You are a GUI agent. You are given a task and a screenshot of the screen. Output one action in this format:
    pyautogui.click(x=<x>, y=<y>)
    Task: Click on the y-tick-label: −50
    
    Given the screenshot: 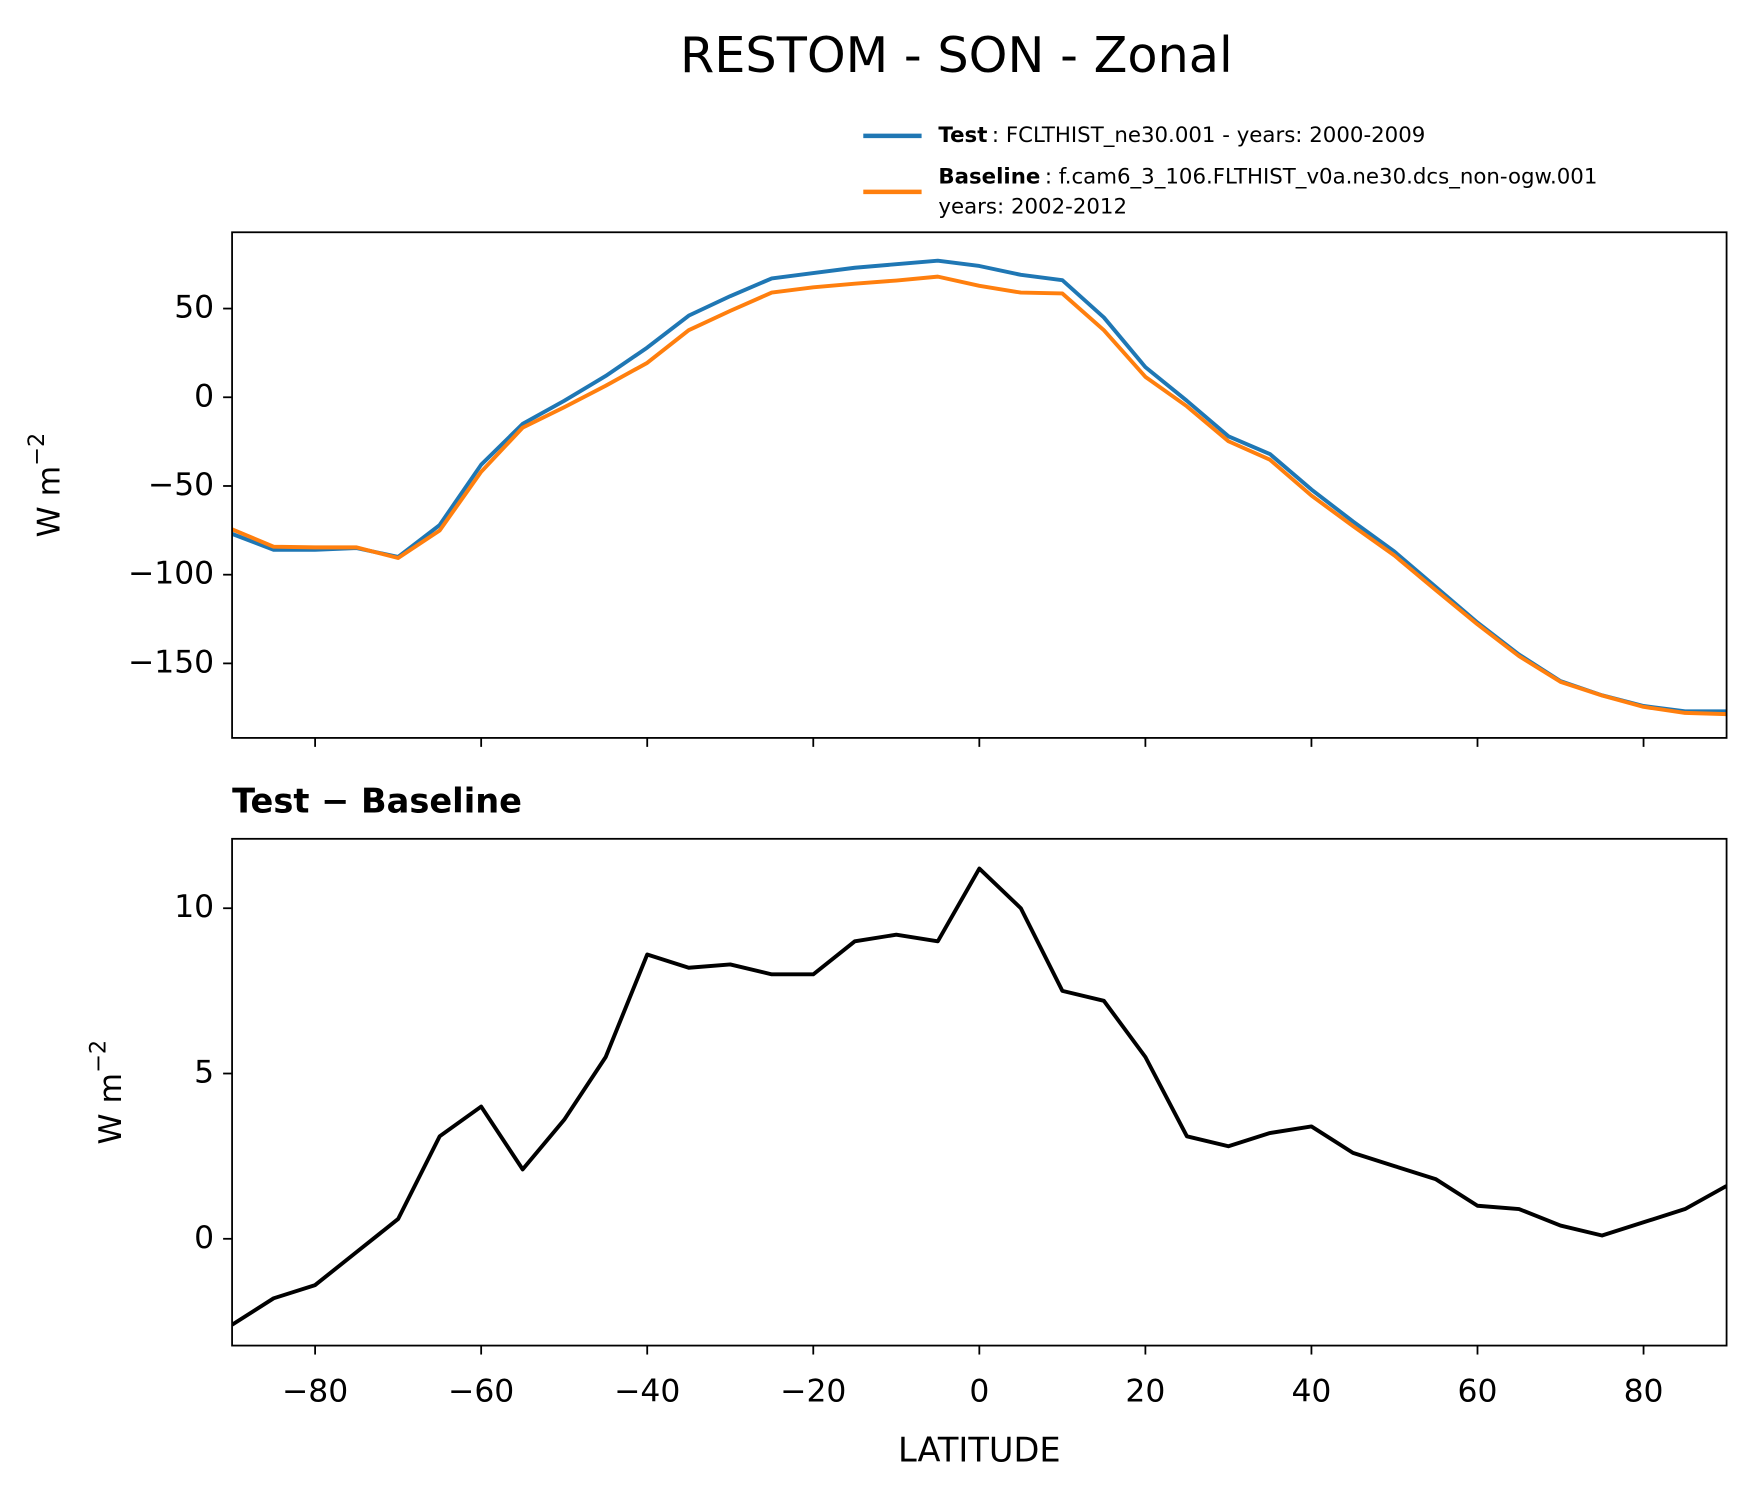 What is the action you would take?
    pyautogui.click(x=181, y=485)
    